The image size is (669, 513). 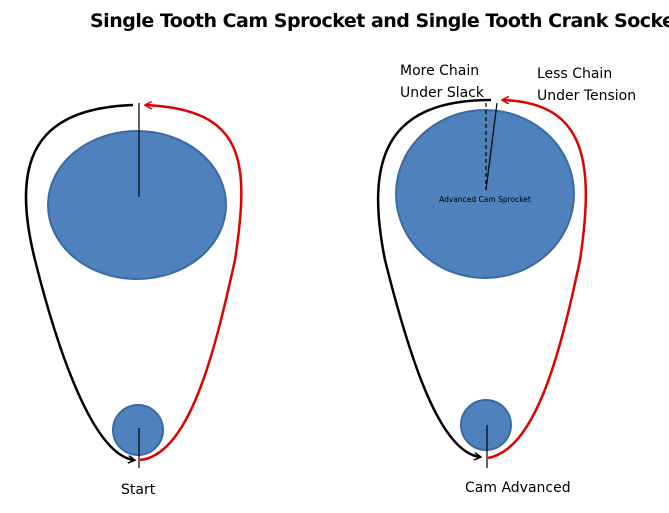 What do you see at coordinates (486, 425) in the screenshot?
I see `right-crank-sprocket` at bounding box center [486, 425].